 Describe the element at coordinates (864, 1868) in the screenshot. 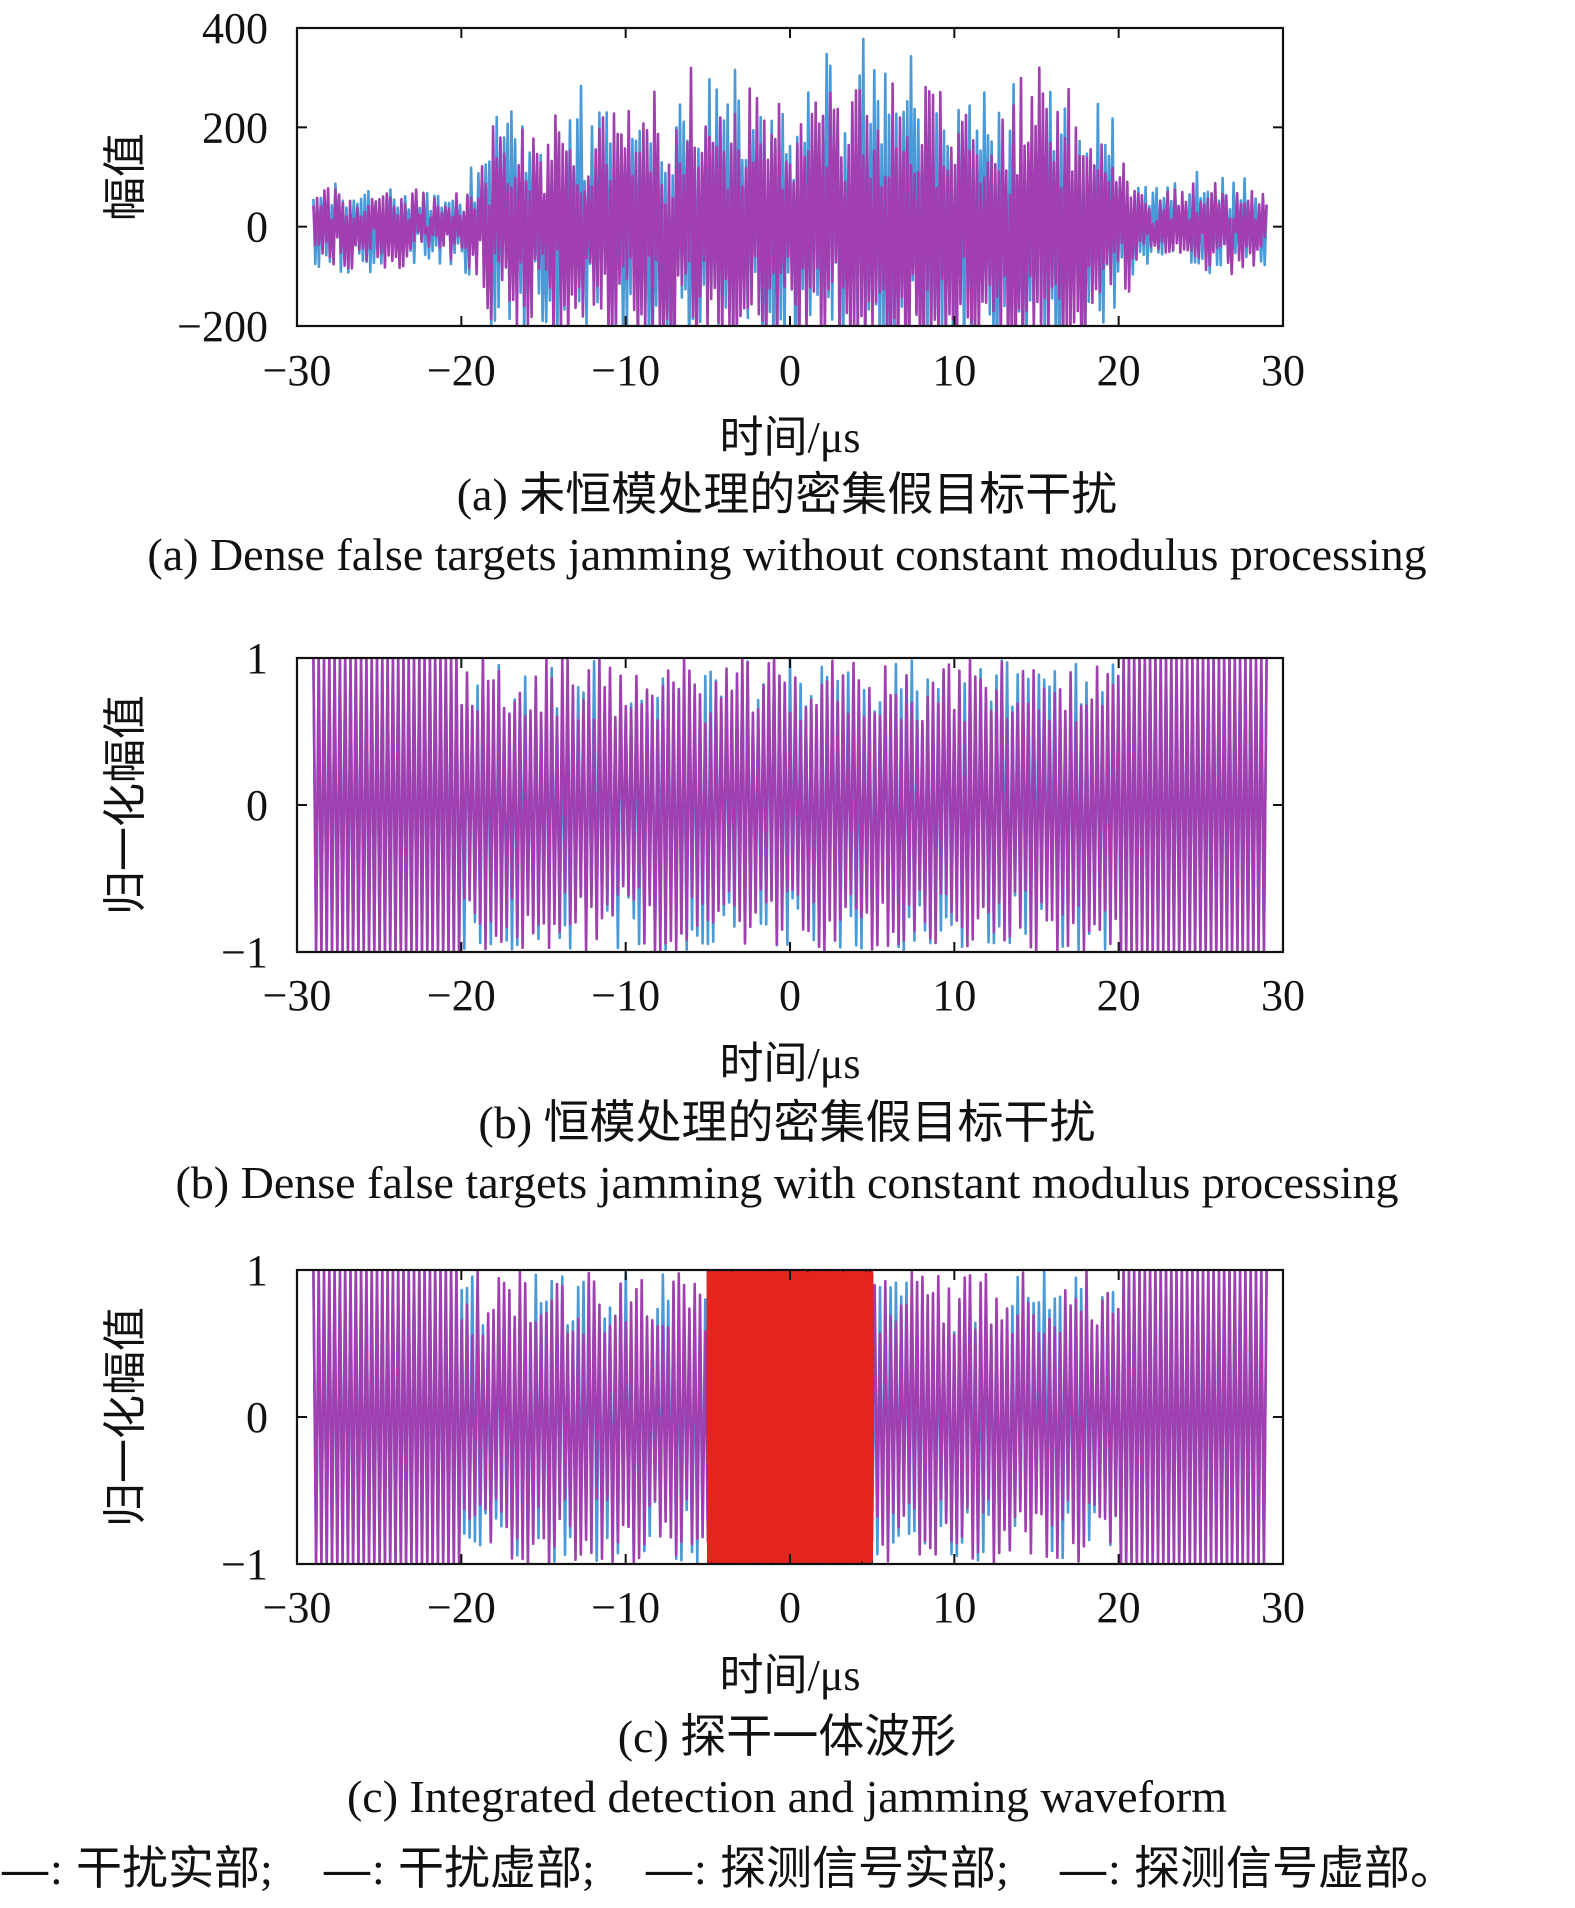

I see `legend-label-2: 探测信号实部;` at that location.